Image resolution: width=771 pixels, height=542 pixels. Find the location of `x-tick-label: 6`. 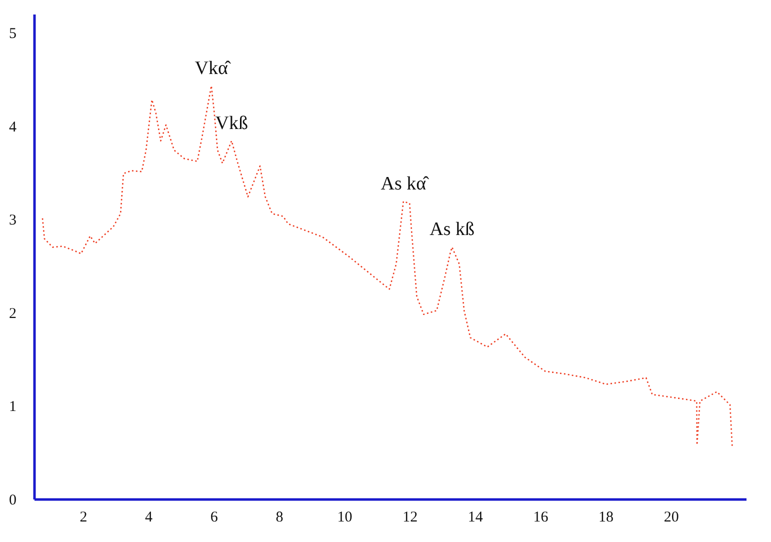

x-tick-label: 6 is located at coordinates (214, 518).